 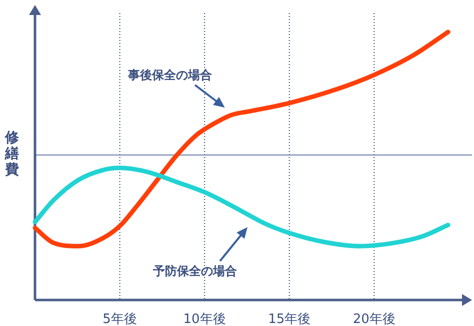 What do you see at coordinates (374, 319) in the screenshot?
I see `x-tick-label: 20年後` at bounding box center [374, 319].